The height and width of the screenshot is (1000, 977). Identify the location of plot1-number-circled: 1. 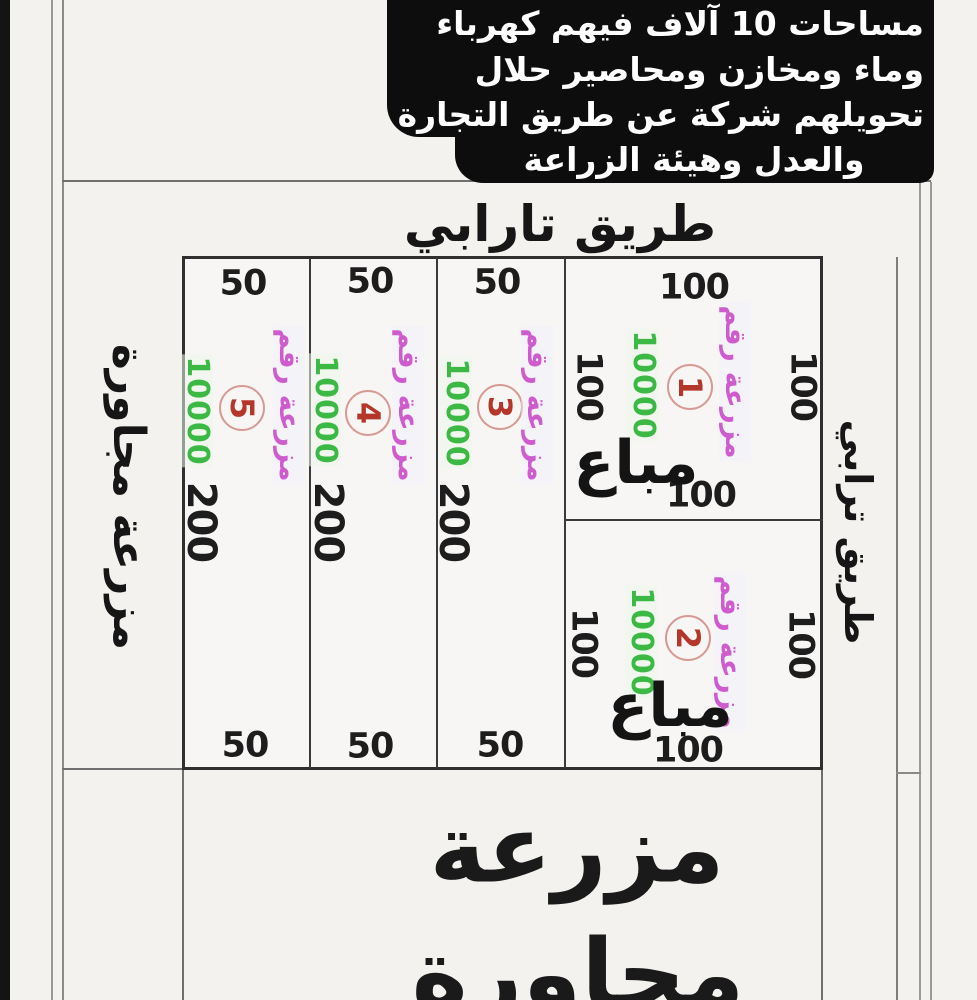
(690, 387).